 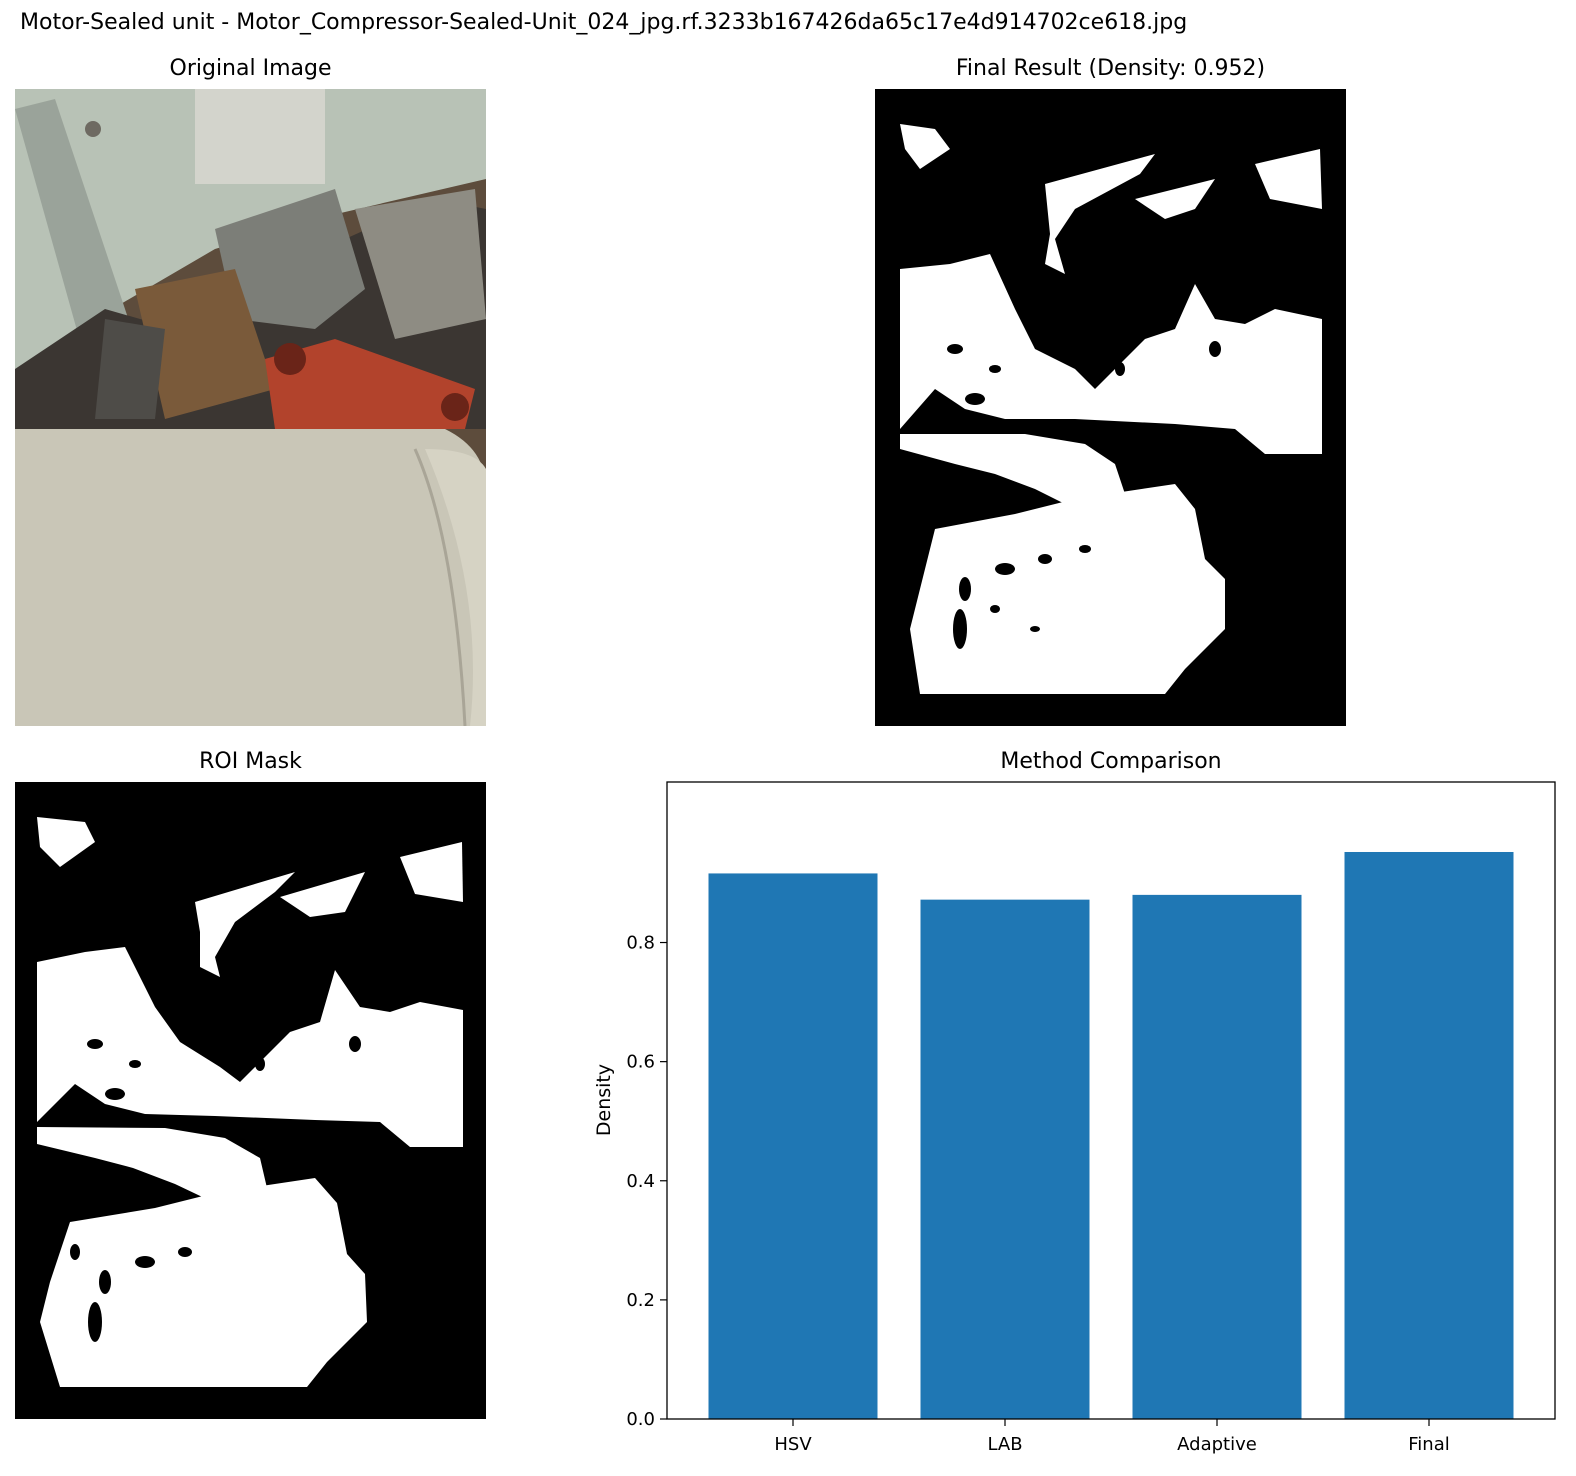 What do you see at coordinates (793, 1444) in the screenshot?
I see `x-tick-label: HSV` at bounding box center [793, 1444].